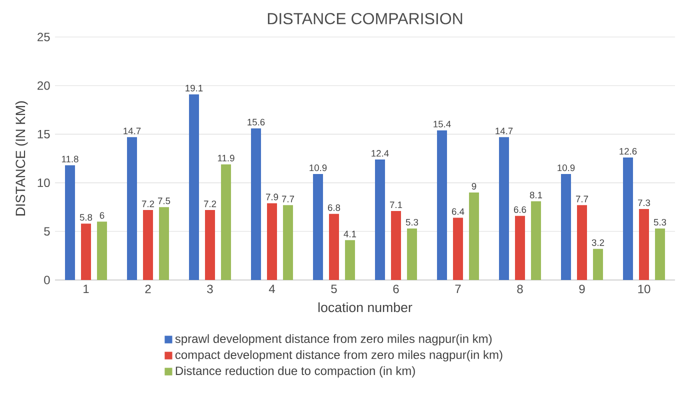 The width and height of the screenshot is (684, 411). Describe the element at coordinates (520, 209) in the screenshot. I see `data-label: 6.6` at that location.